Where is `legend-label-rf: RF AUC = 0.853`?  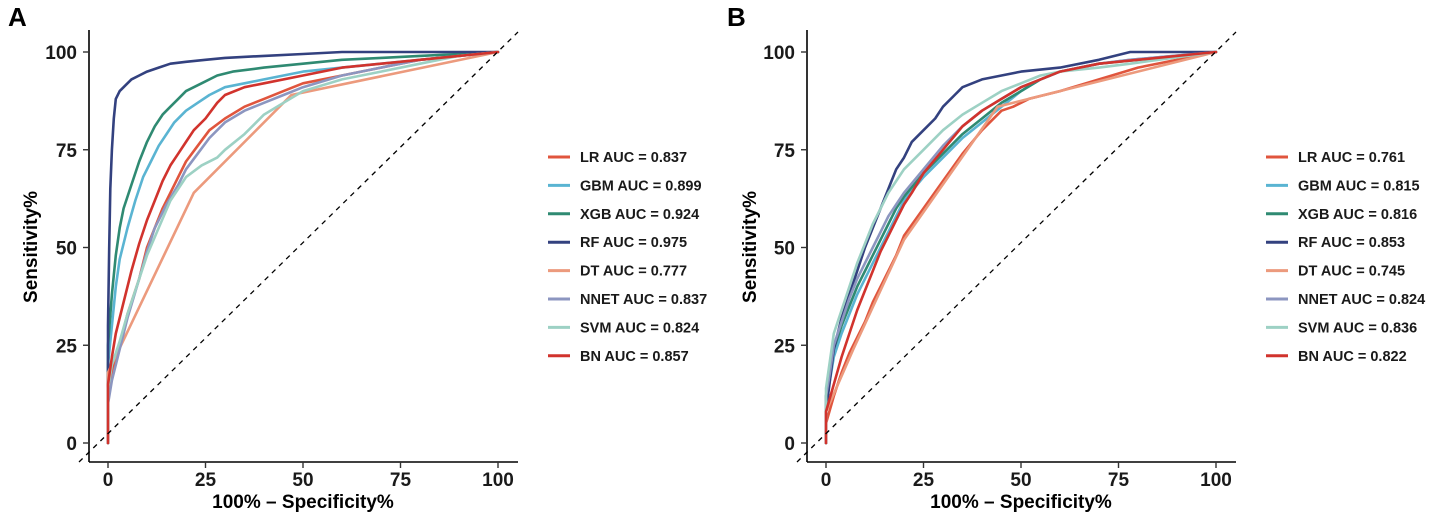
legend-label-rf: RF AUC = 0.853 is located at coordinates (1351, 243).